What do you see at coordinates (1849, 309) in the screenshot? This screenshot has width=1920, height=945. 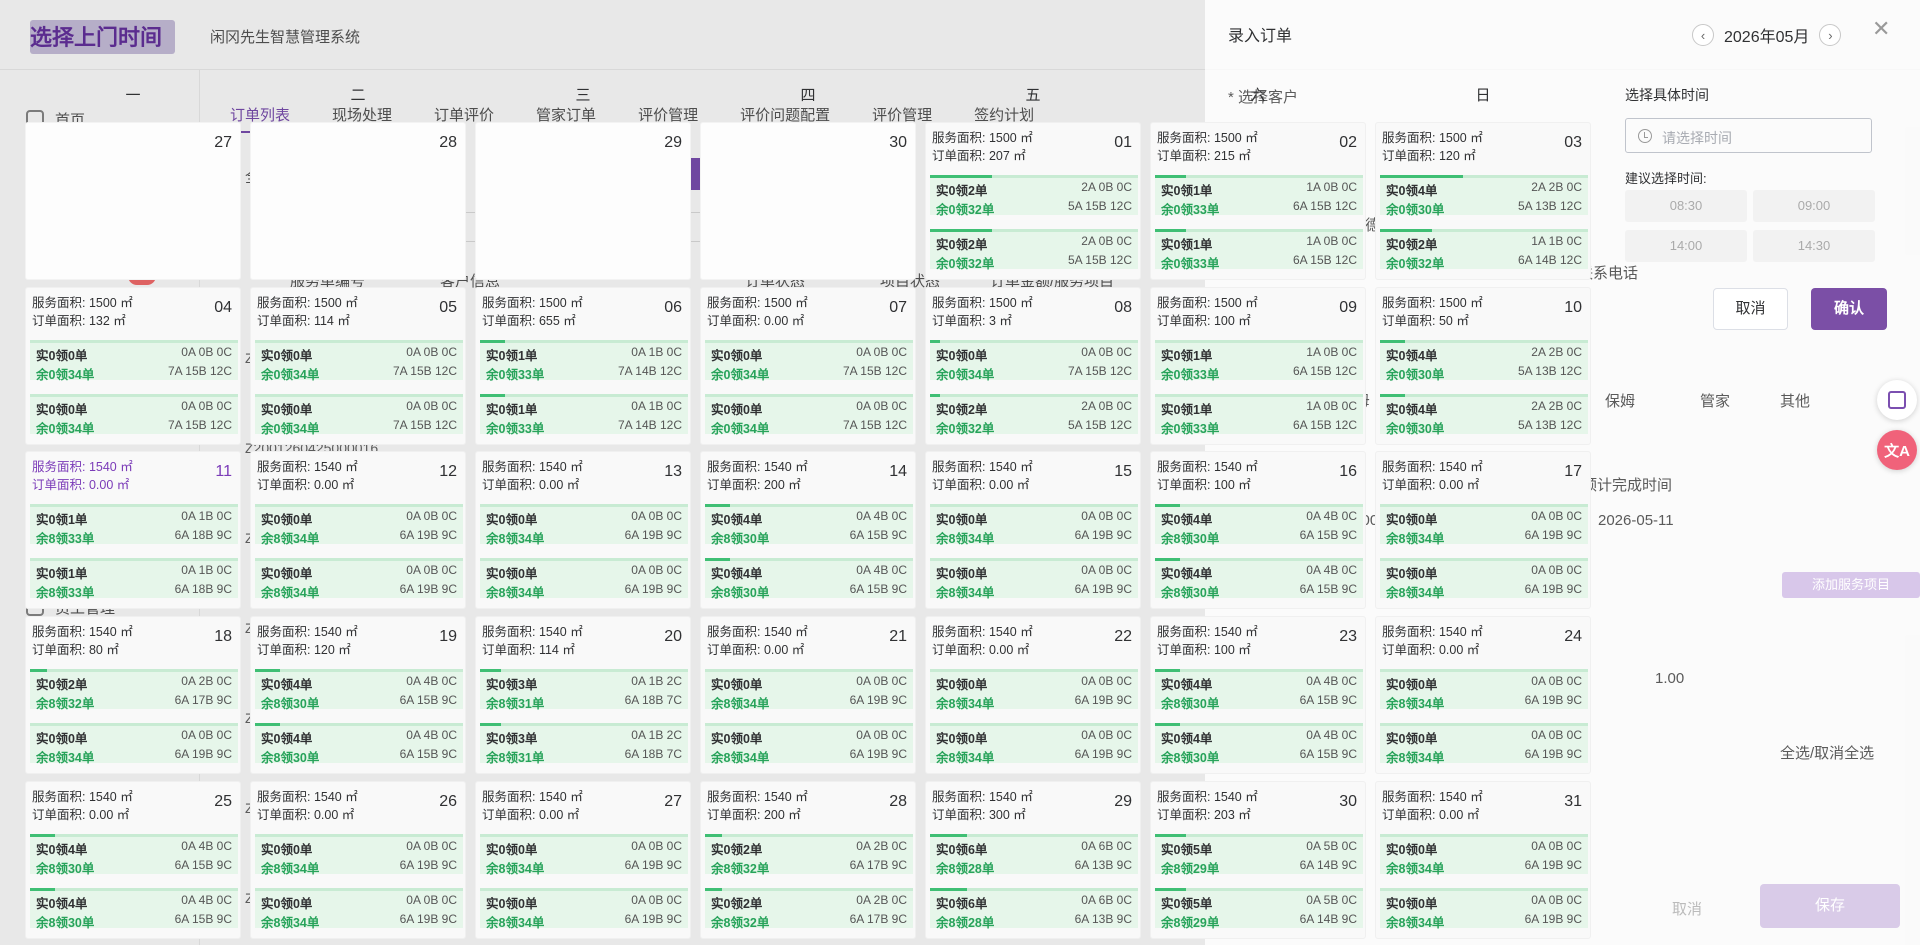 I see `time-confirm-button: 确认` at bounding box center [1849, 309].